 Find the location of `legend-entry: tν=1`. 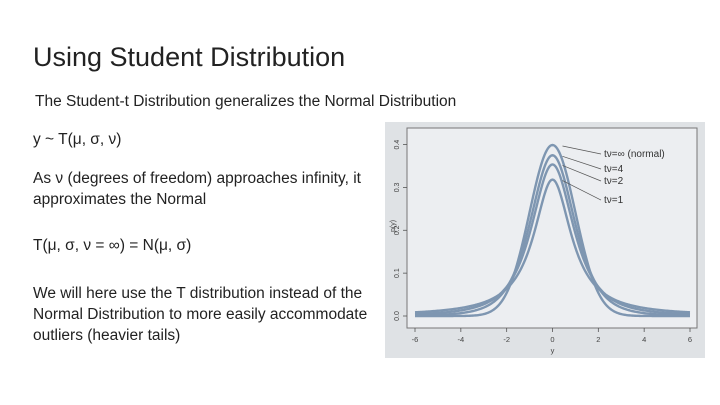

legend-entry: tν=1 is located at coordinates (614, 200).